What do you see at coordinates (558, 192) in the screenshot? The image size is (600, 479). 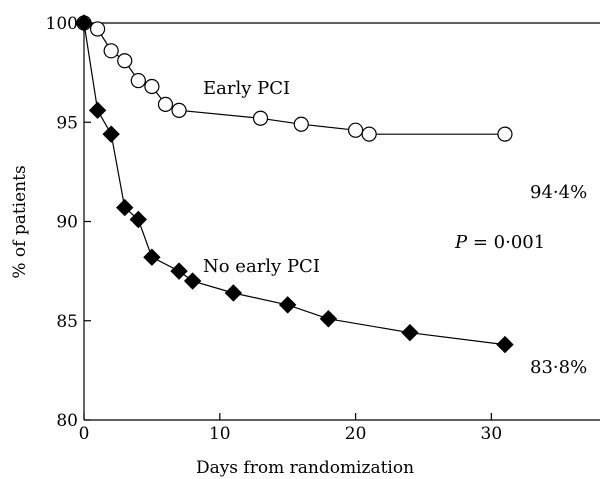 I see `end-label-early-pci: 94·4%` at bounding box center [558, 192].